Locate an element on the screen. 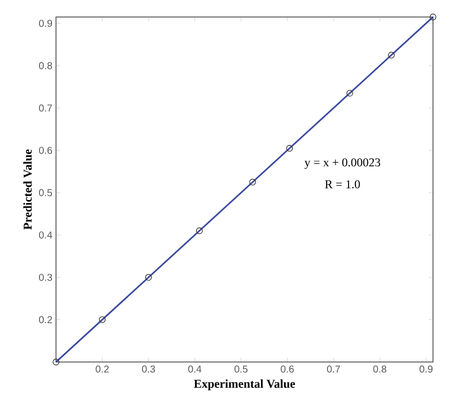 This screenshot has height=409, width=454. y-axis-title: Predicted Value is located at coordinates (27, 189).